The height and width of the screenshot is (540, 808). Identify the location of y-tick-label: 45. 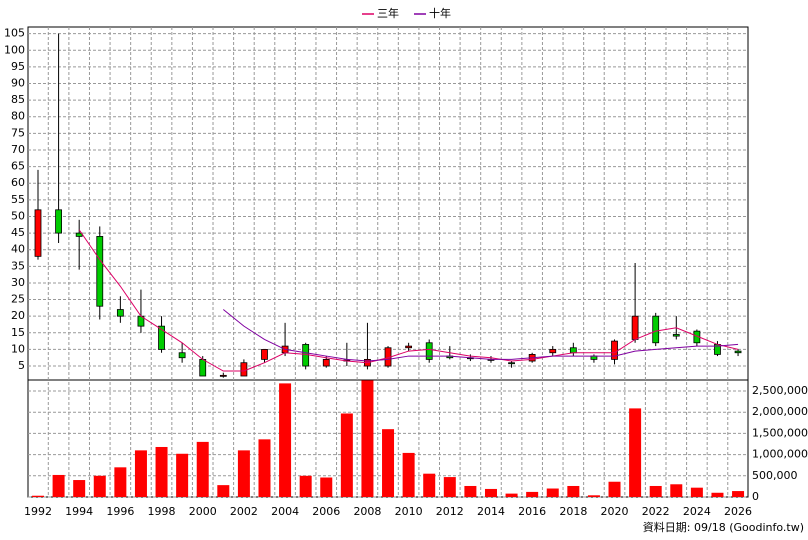
(18, 232).